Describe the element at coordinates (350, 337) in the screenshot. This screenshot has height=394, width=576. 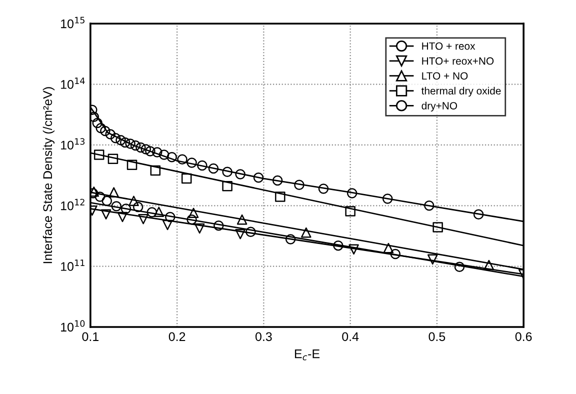
I see `x-tick-label: 0.4` at that location.